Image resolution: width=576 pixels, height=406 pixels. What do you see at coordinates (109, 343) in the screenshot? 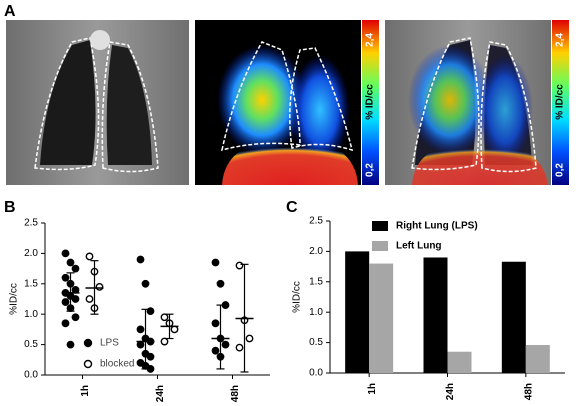
I see `legend-label: LPS` at bounding box center [109, 343].